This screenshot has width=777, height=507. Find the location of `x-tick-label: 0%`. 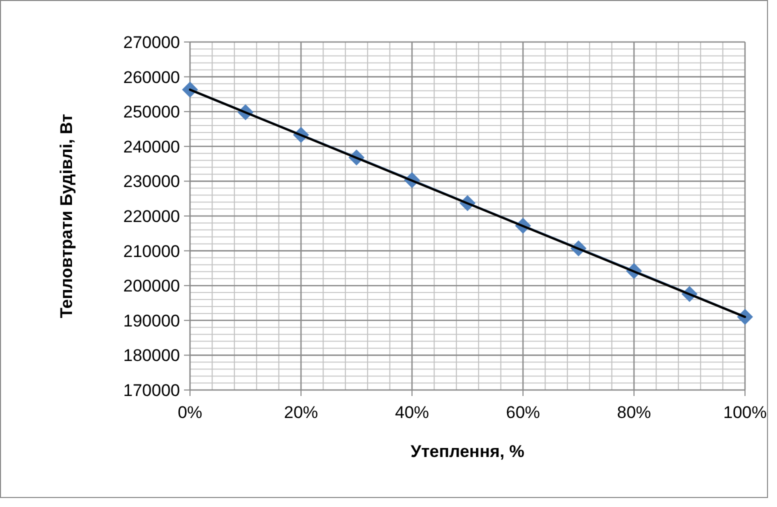

x-tick-label: 0% is located at coordinates (190, 412).